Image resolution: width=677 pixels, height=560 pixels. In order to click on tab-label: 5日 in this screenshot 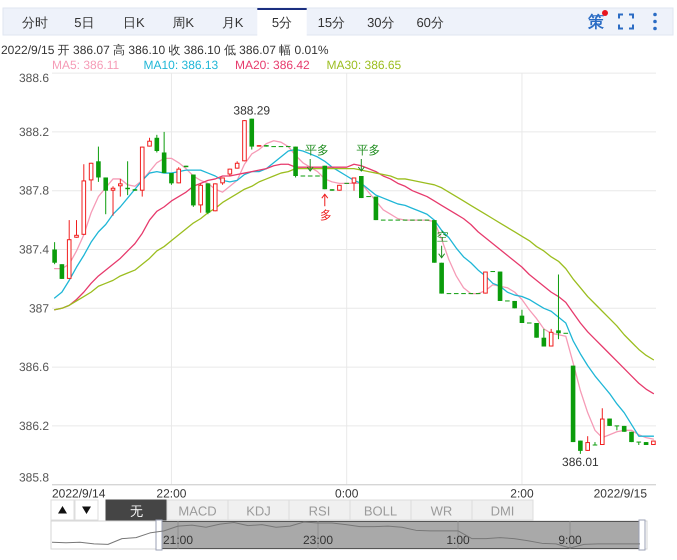, I will do `click(84, 22)`.